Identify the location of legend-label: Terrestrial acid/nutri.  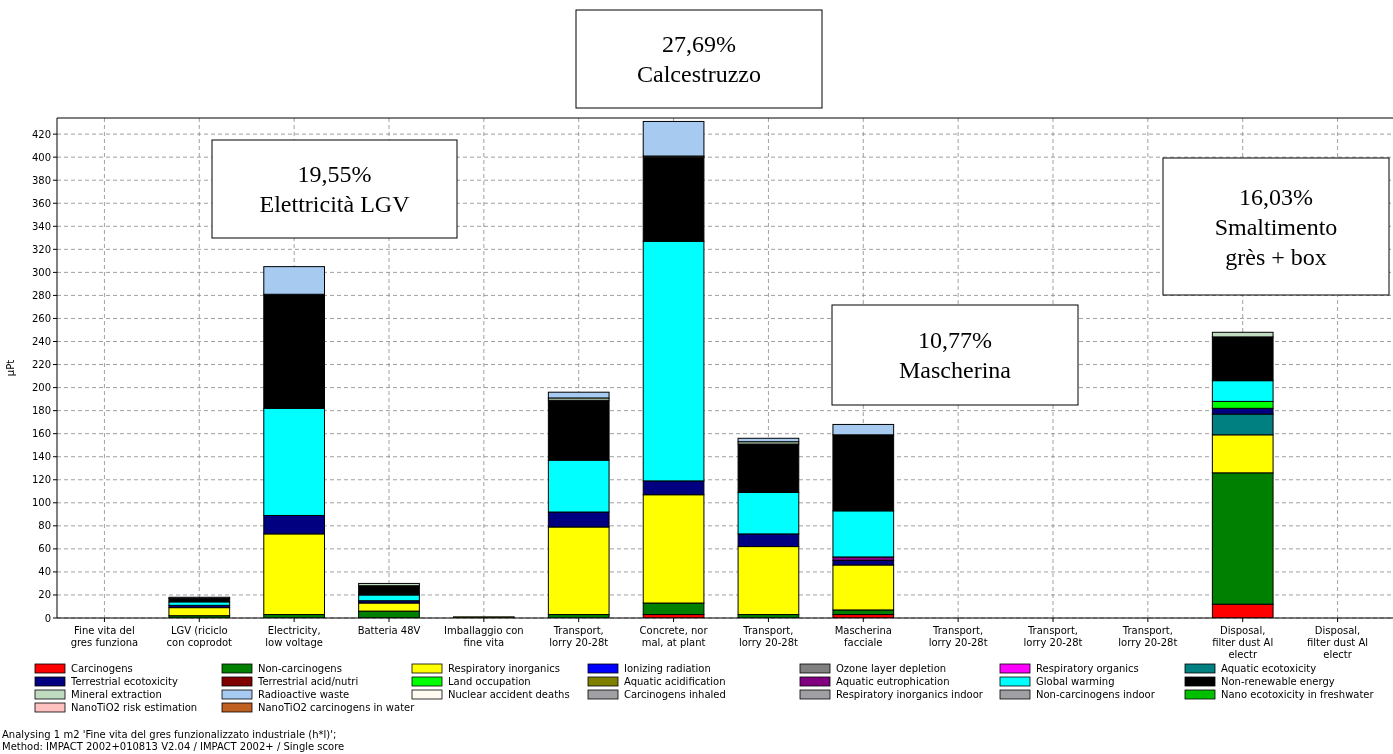
(308, 681).